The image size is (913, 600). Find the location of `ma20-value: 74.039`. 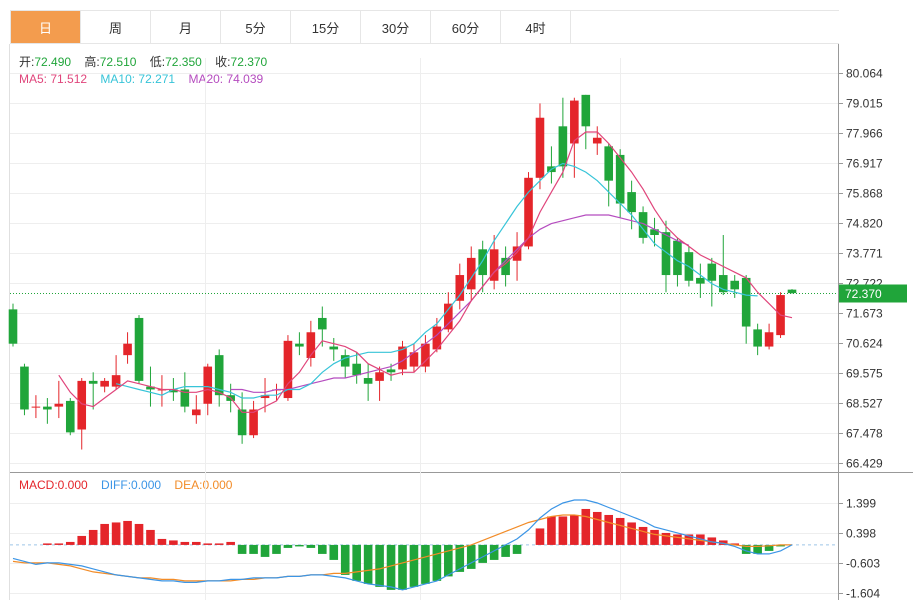

ma20-value: 74.039 is located at coordinates (245, 79).